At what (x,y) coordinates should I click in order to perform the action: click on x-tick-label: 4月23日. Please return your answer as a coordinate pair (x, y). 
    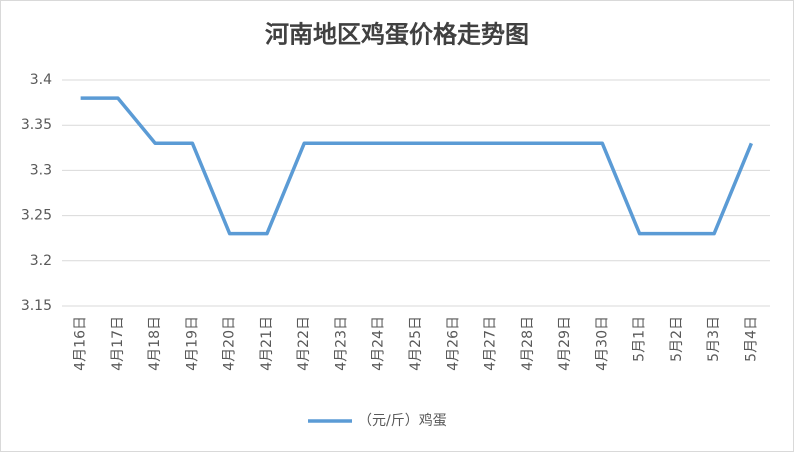
    Looking at the image, I should click on (341, 343).